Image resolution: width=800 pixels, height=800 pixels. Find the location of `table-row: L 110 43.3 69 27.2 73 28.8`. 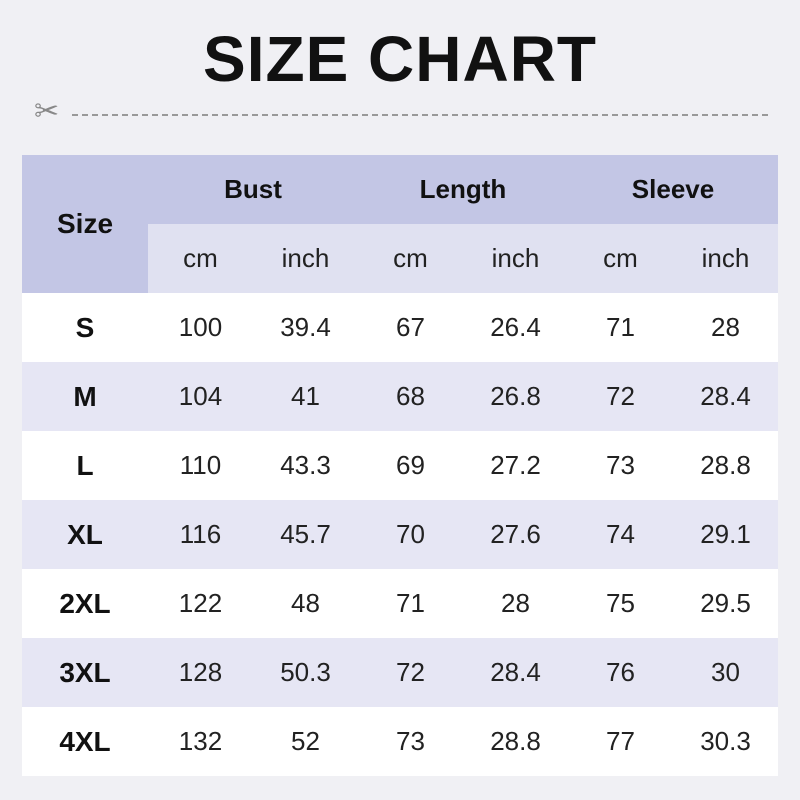

table-row: L 110 43.3 69 27.2 73 28.8 is located at coordinates (400, 465).